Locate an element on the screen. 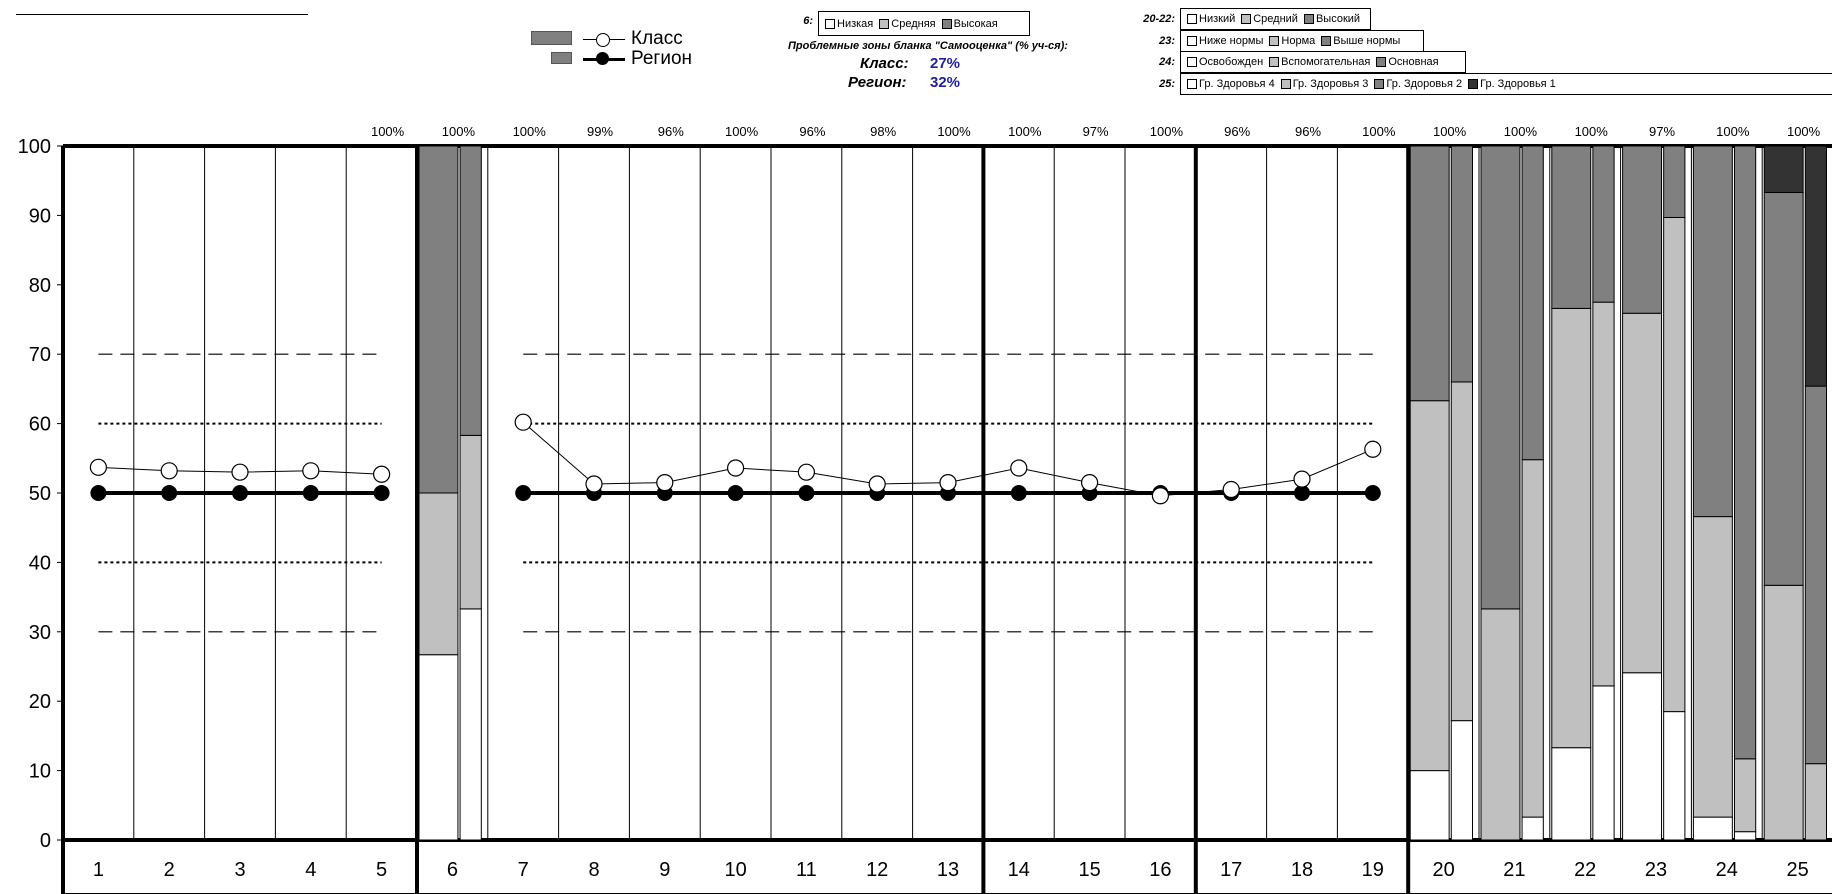 This screenshot has height=894, width=1832. category-label: 2 is located at coordinates (169, 870).